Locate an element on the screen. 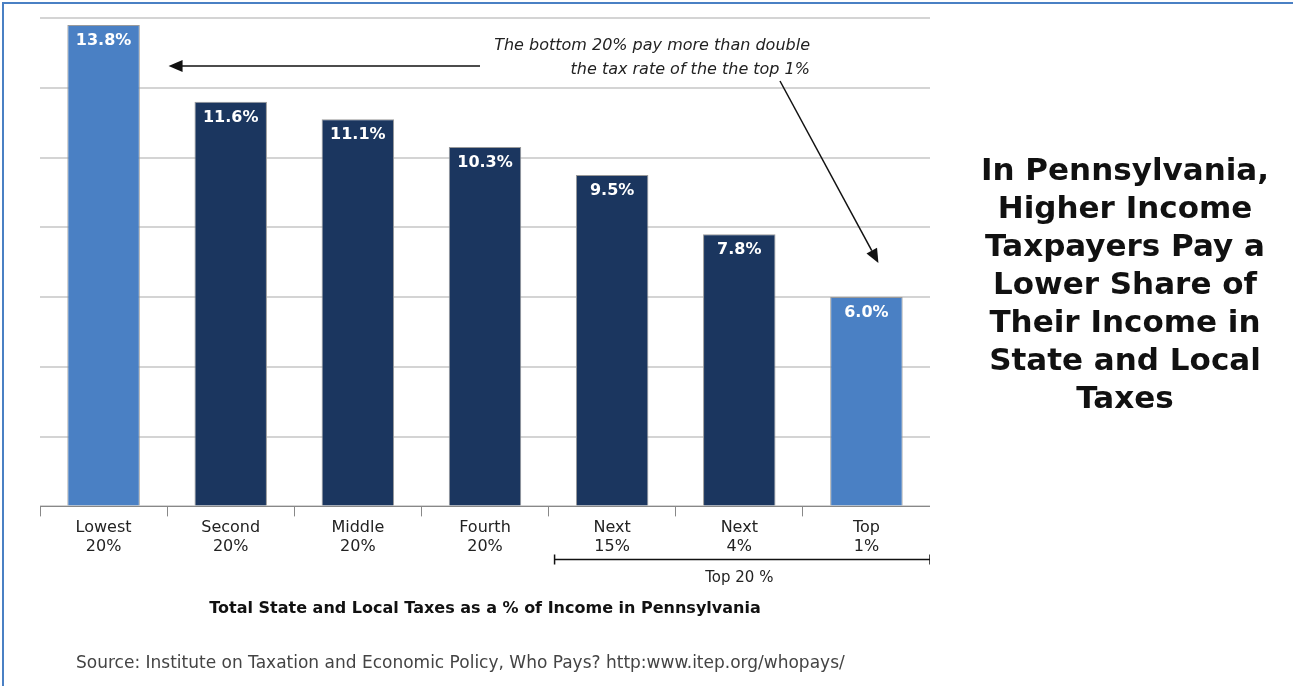  x-axis-title: Total State and Local Taxes as a % of Income in Pennsylvania is located at coordinates (485, 607).